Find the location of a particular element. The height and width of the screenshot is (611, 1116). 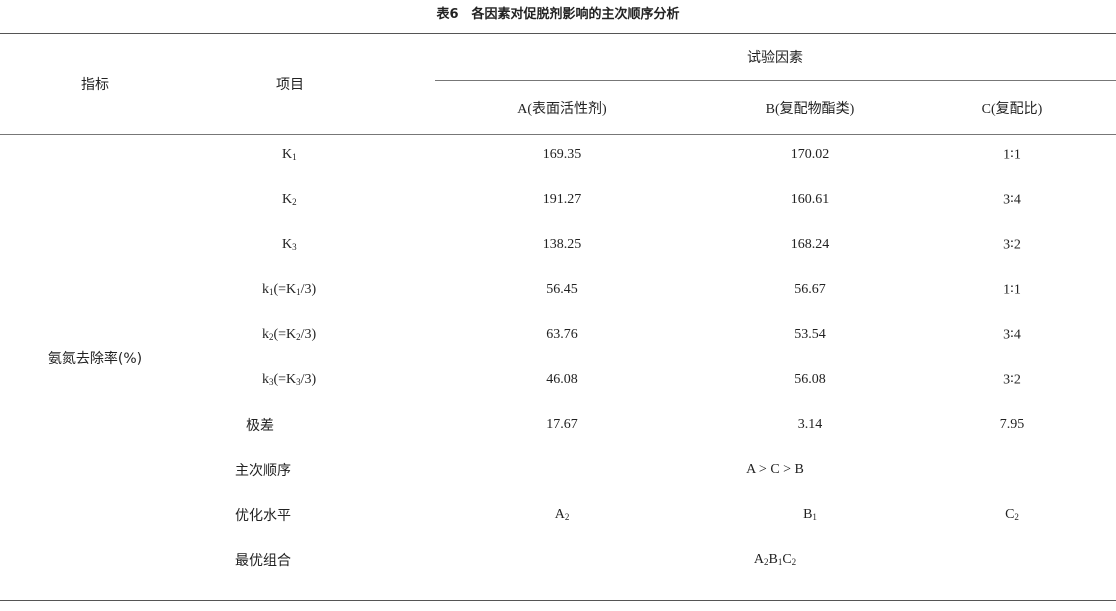

row-span-value: A2B1C2 is located at coordinates (775, 559).